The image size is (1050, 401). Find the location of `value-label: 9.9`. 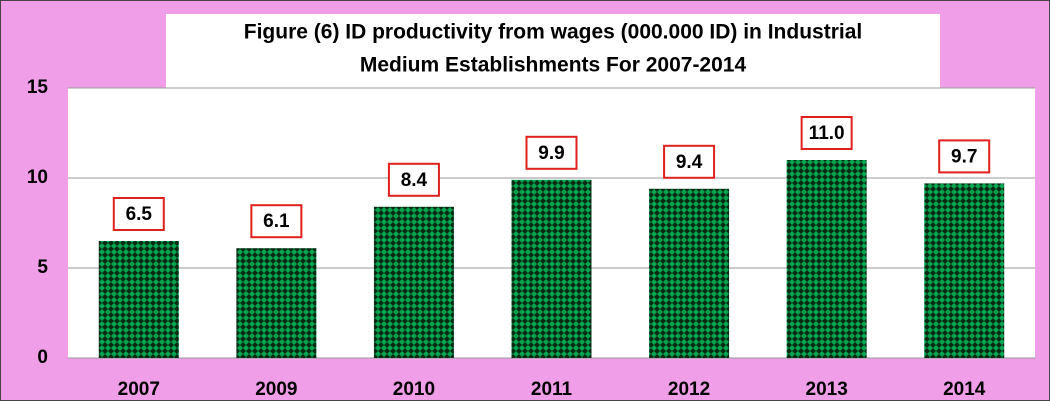

value-label: 9.9 is located at coordinates (551, 153).